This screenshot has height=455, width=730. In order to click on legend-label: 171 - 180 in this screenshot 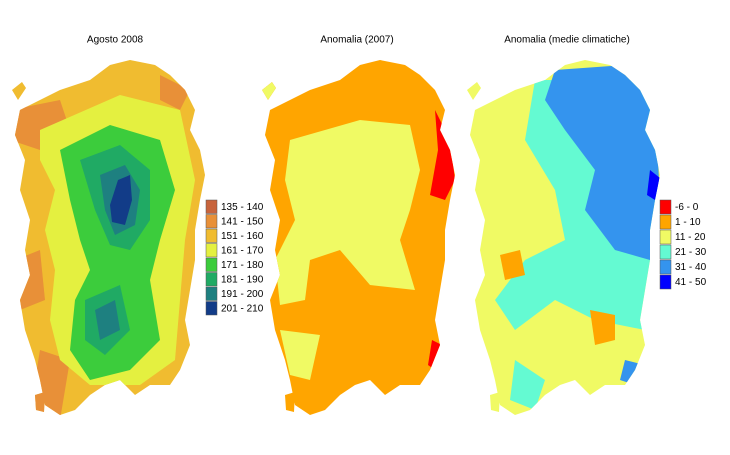, I will do `click(242, 265)`.